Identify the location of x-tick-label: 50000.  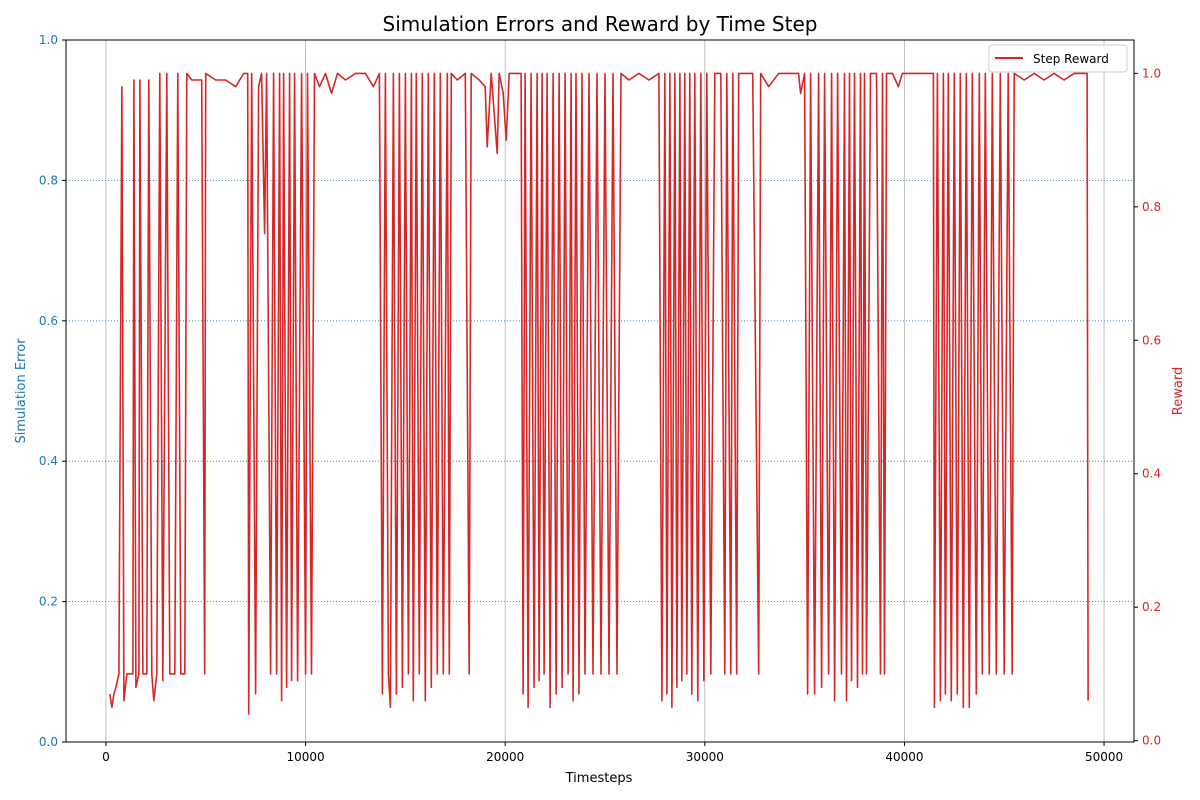
(1104, 757).